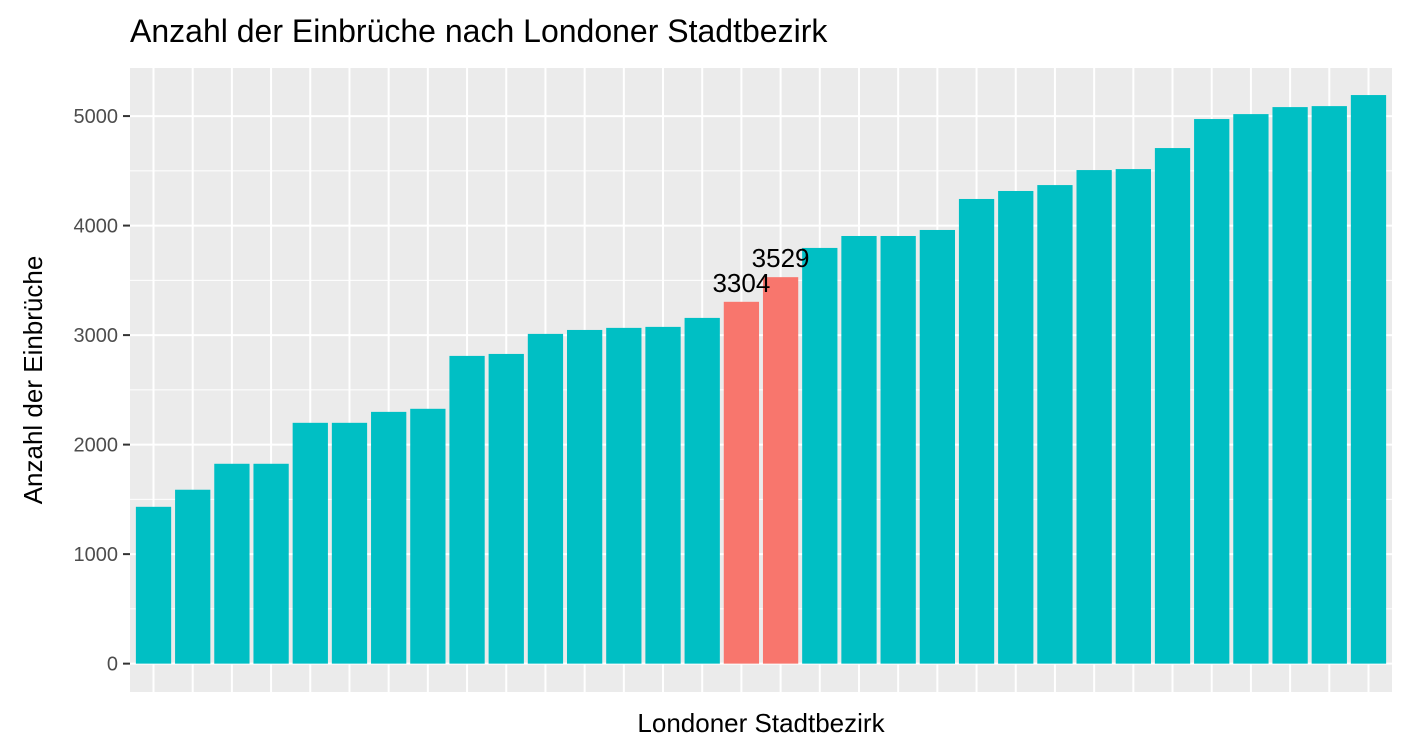  I want to click on y-tick-label: 2000, so click(96, 446).